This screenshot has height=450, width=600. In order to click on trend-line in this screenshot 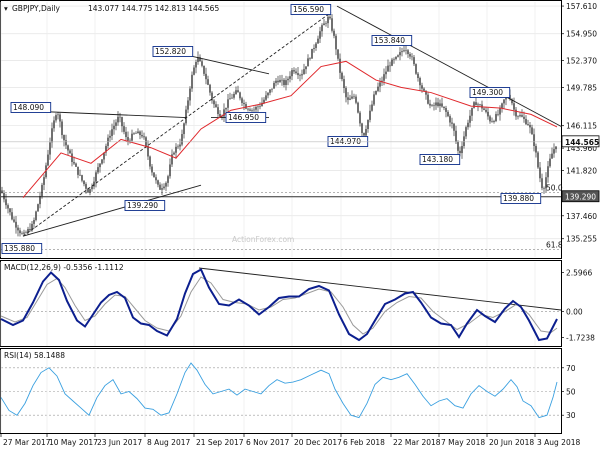, I will do `click(449, 66)`.